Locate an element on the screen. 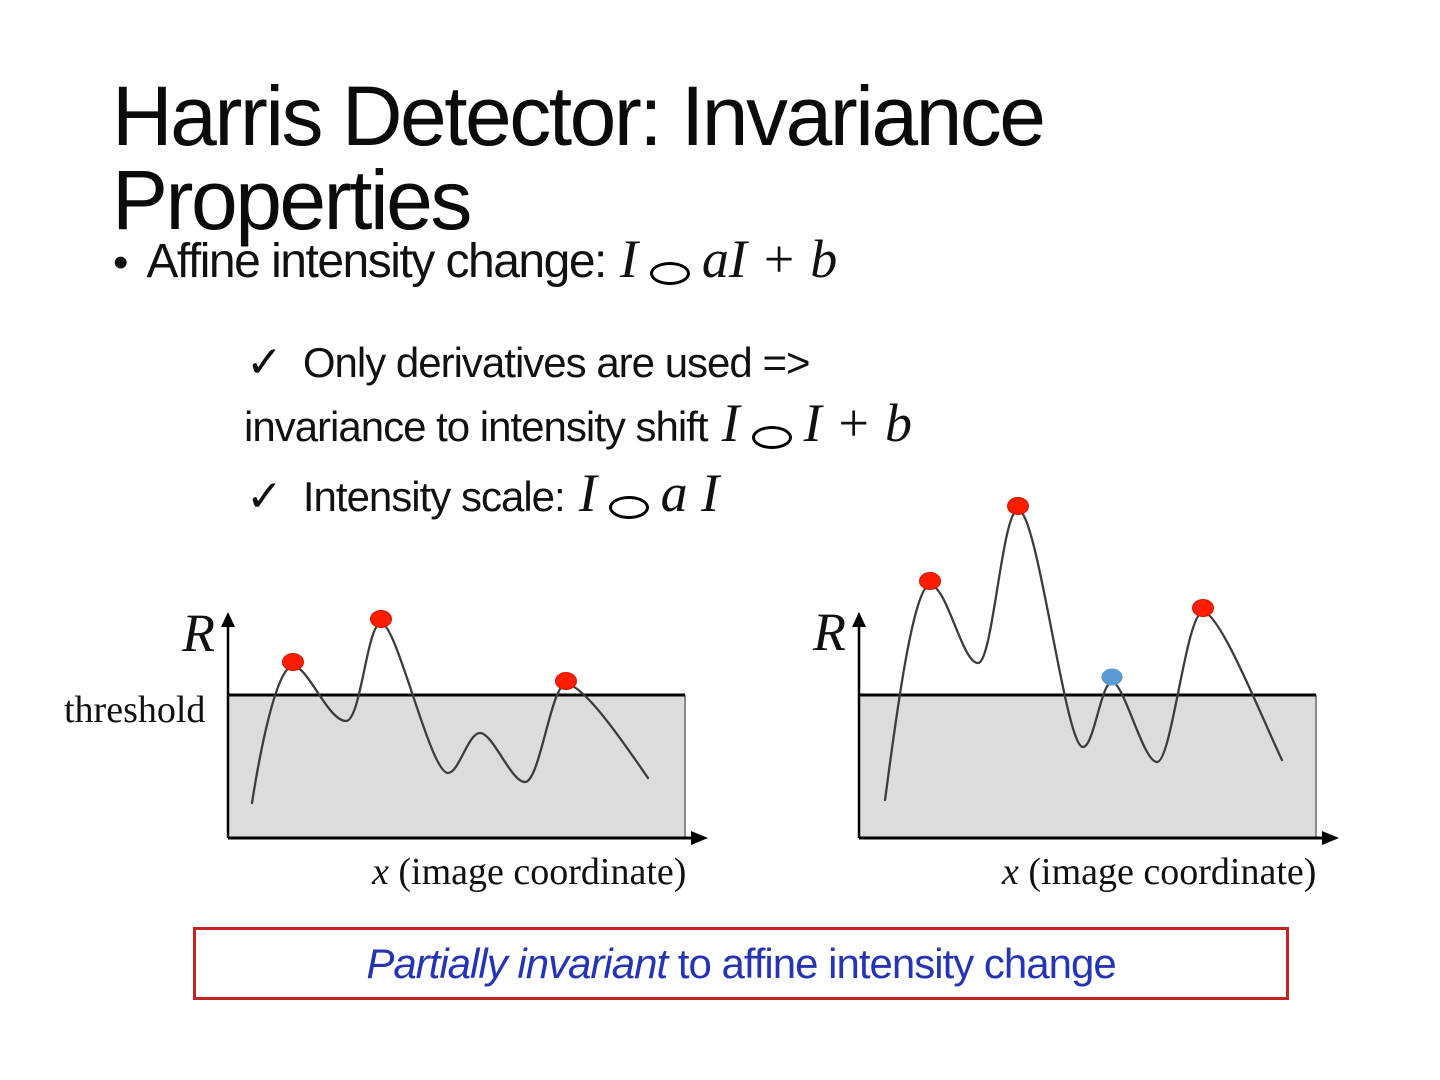 The width and height of the screenshot is (1440, 1080). right-y-axis-label: R is located at coordinates (829, 632).